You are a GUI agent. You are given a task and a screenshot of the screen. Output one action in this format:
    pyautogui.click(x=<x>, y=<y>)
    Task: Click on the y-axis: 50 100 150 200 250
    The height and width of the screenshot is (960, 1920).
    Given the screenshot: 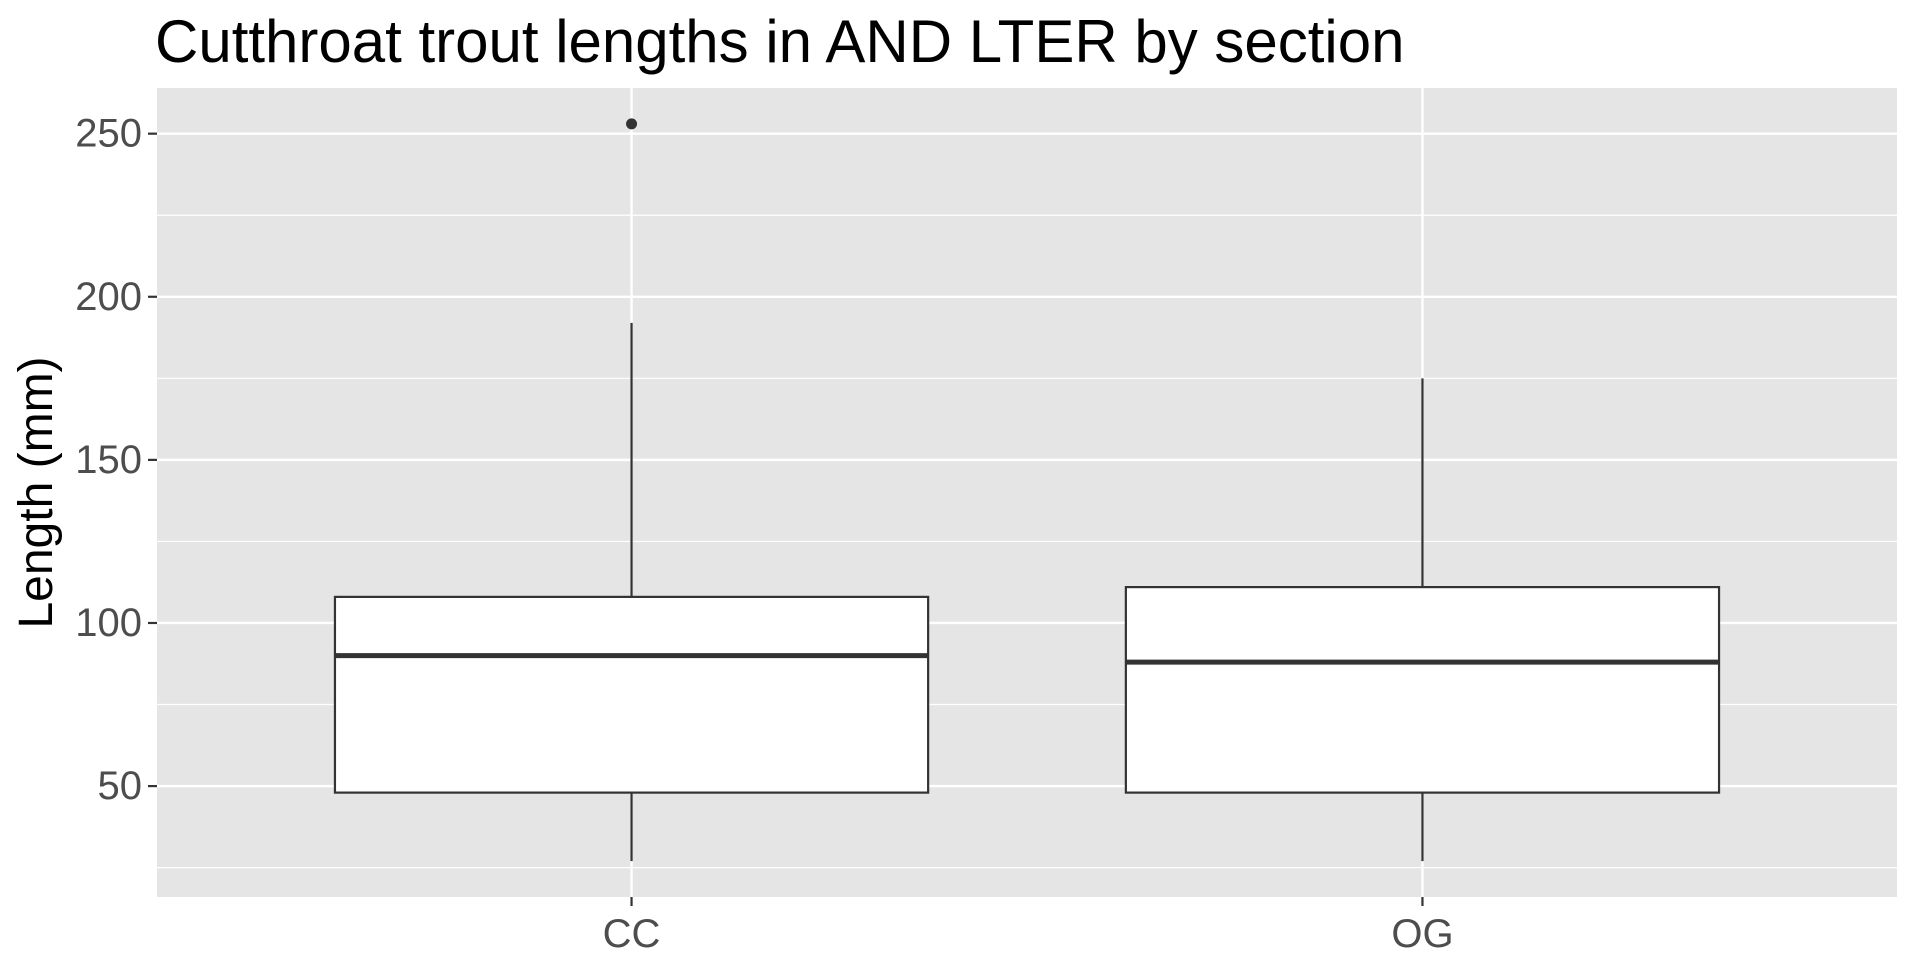 What is the action you would take?
    pyautogui.click(x=116, y=460)
    